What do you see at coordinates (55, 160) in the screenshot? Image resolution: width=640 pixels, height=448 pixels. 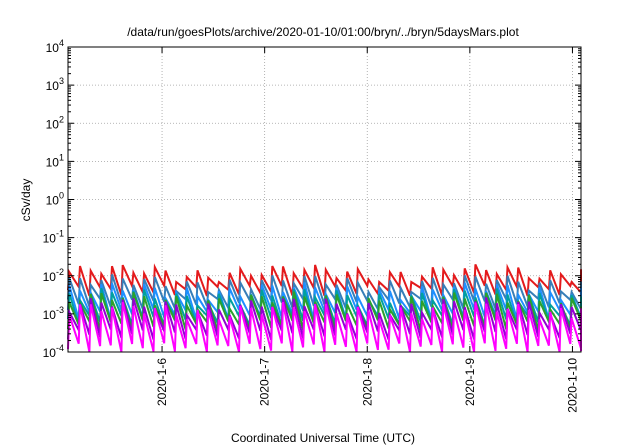 I see `y-tick-label: 10¹` at bounding box center [55, 160].